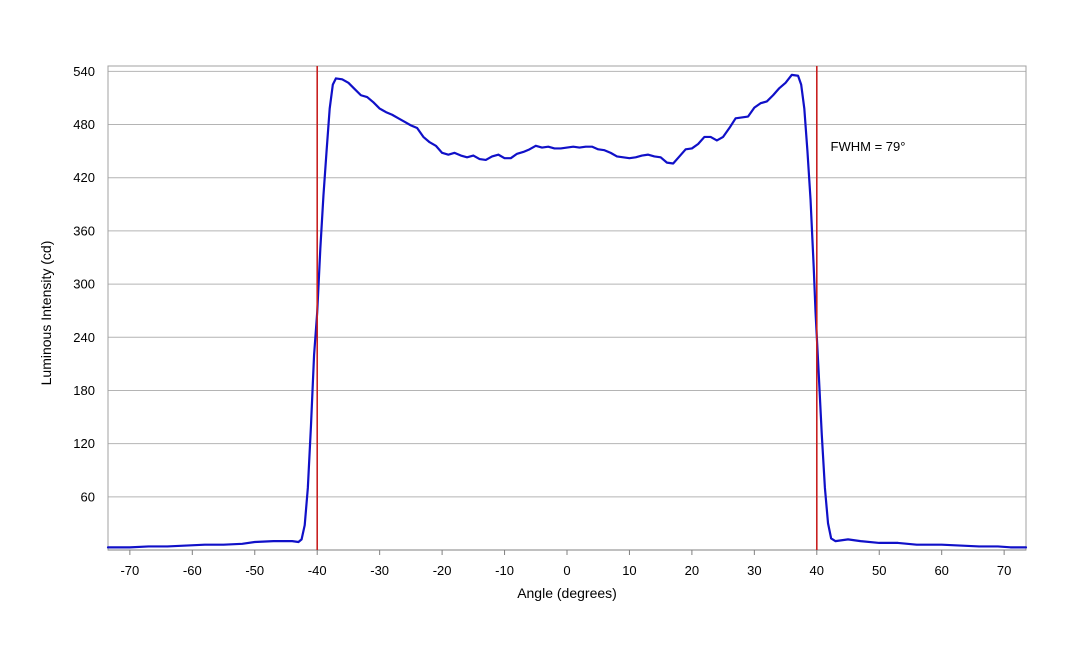 This screenshot has height=653, width=1080. What do you see at coordinates (84, 390) in the screenshot?
I see `y-tick-label: 180` at bounding box center [84, 390].